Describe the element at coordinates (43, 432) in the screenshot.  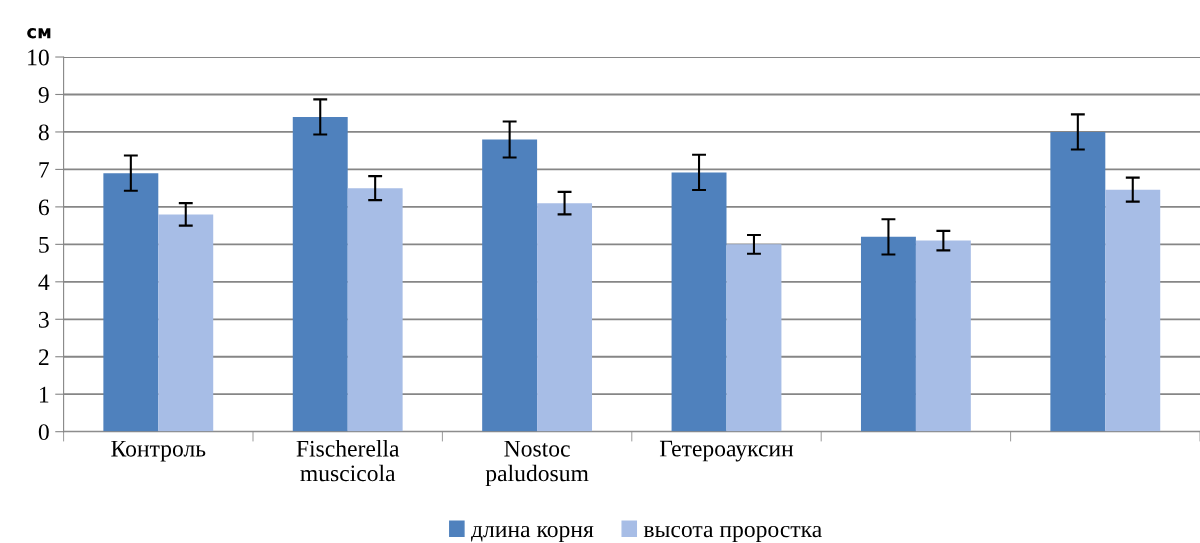
I see `y-tick-label: 0` at that location.